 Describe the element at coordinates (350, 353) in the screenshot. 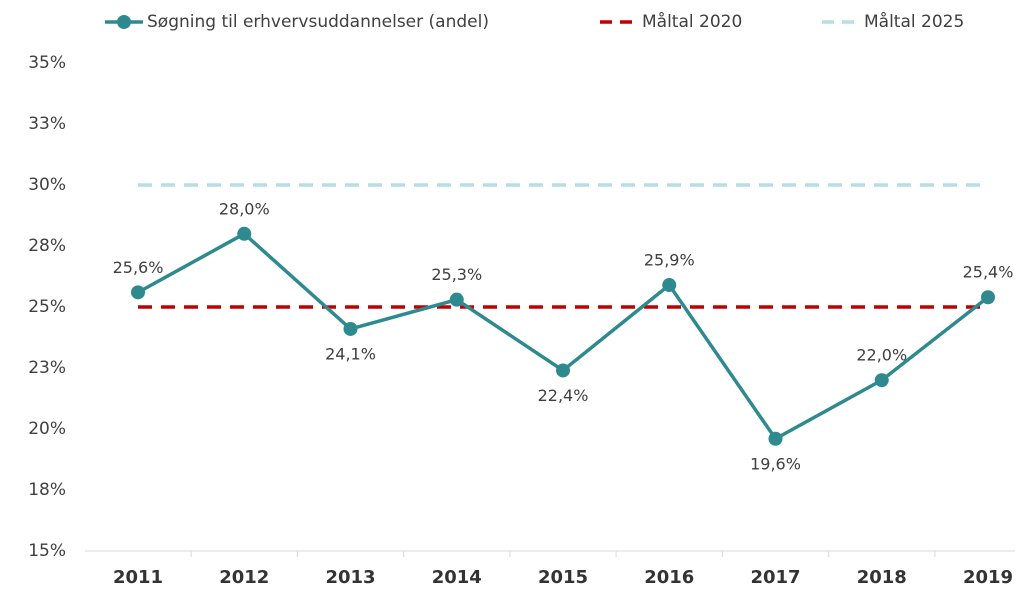

I see `data-label: 24,1%` at that location.